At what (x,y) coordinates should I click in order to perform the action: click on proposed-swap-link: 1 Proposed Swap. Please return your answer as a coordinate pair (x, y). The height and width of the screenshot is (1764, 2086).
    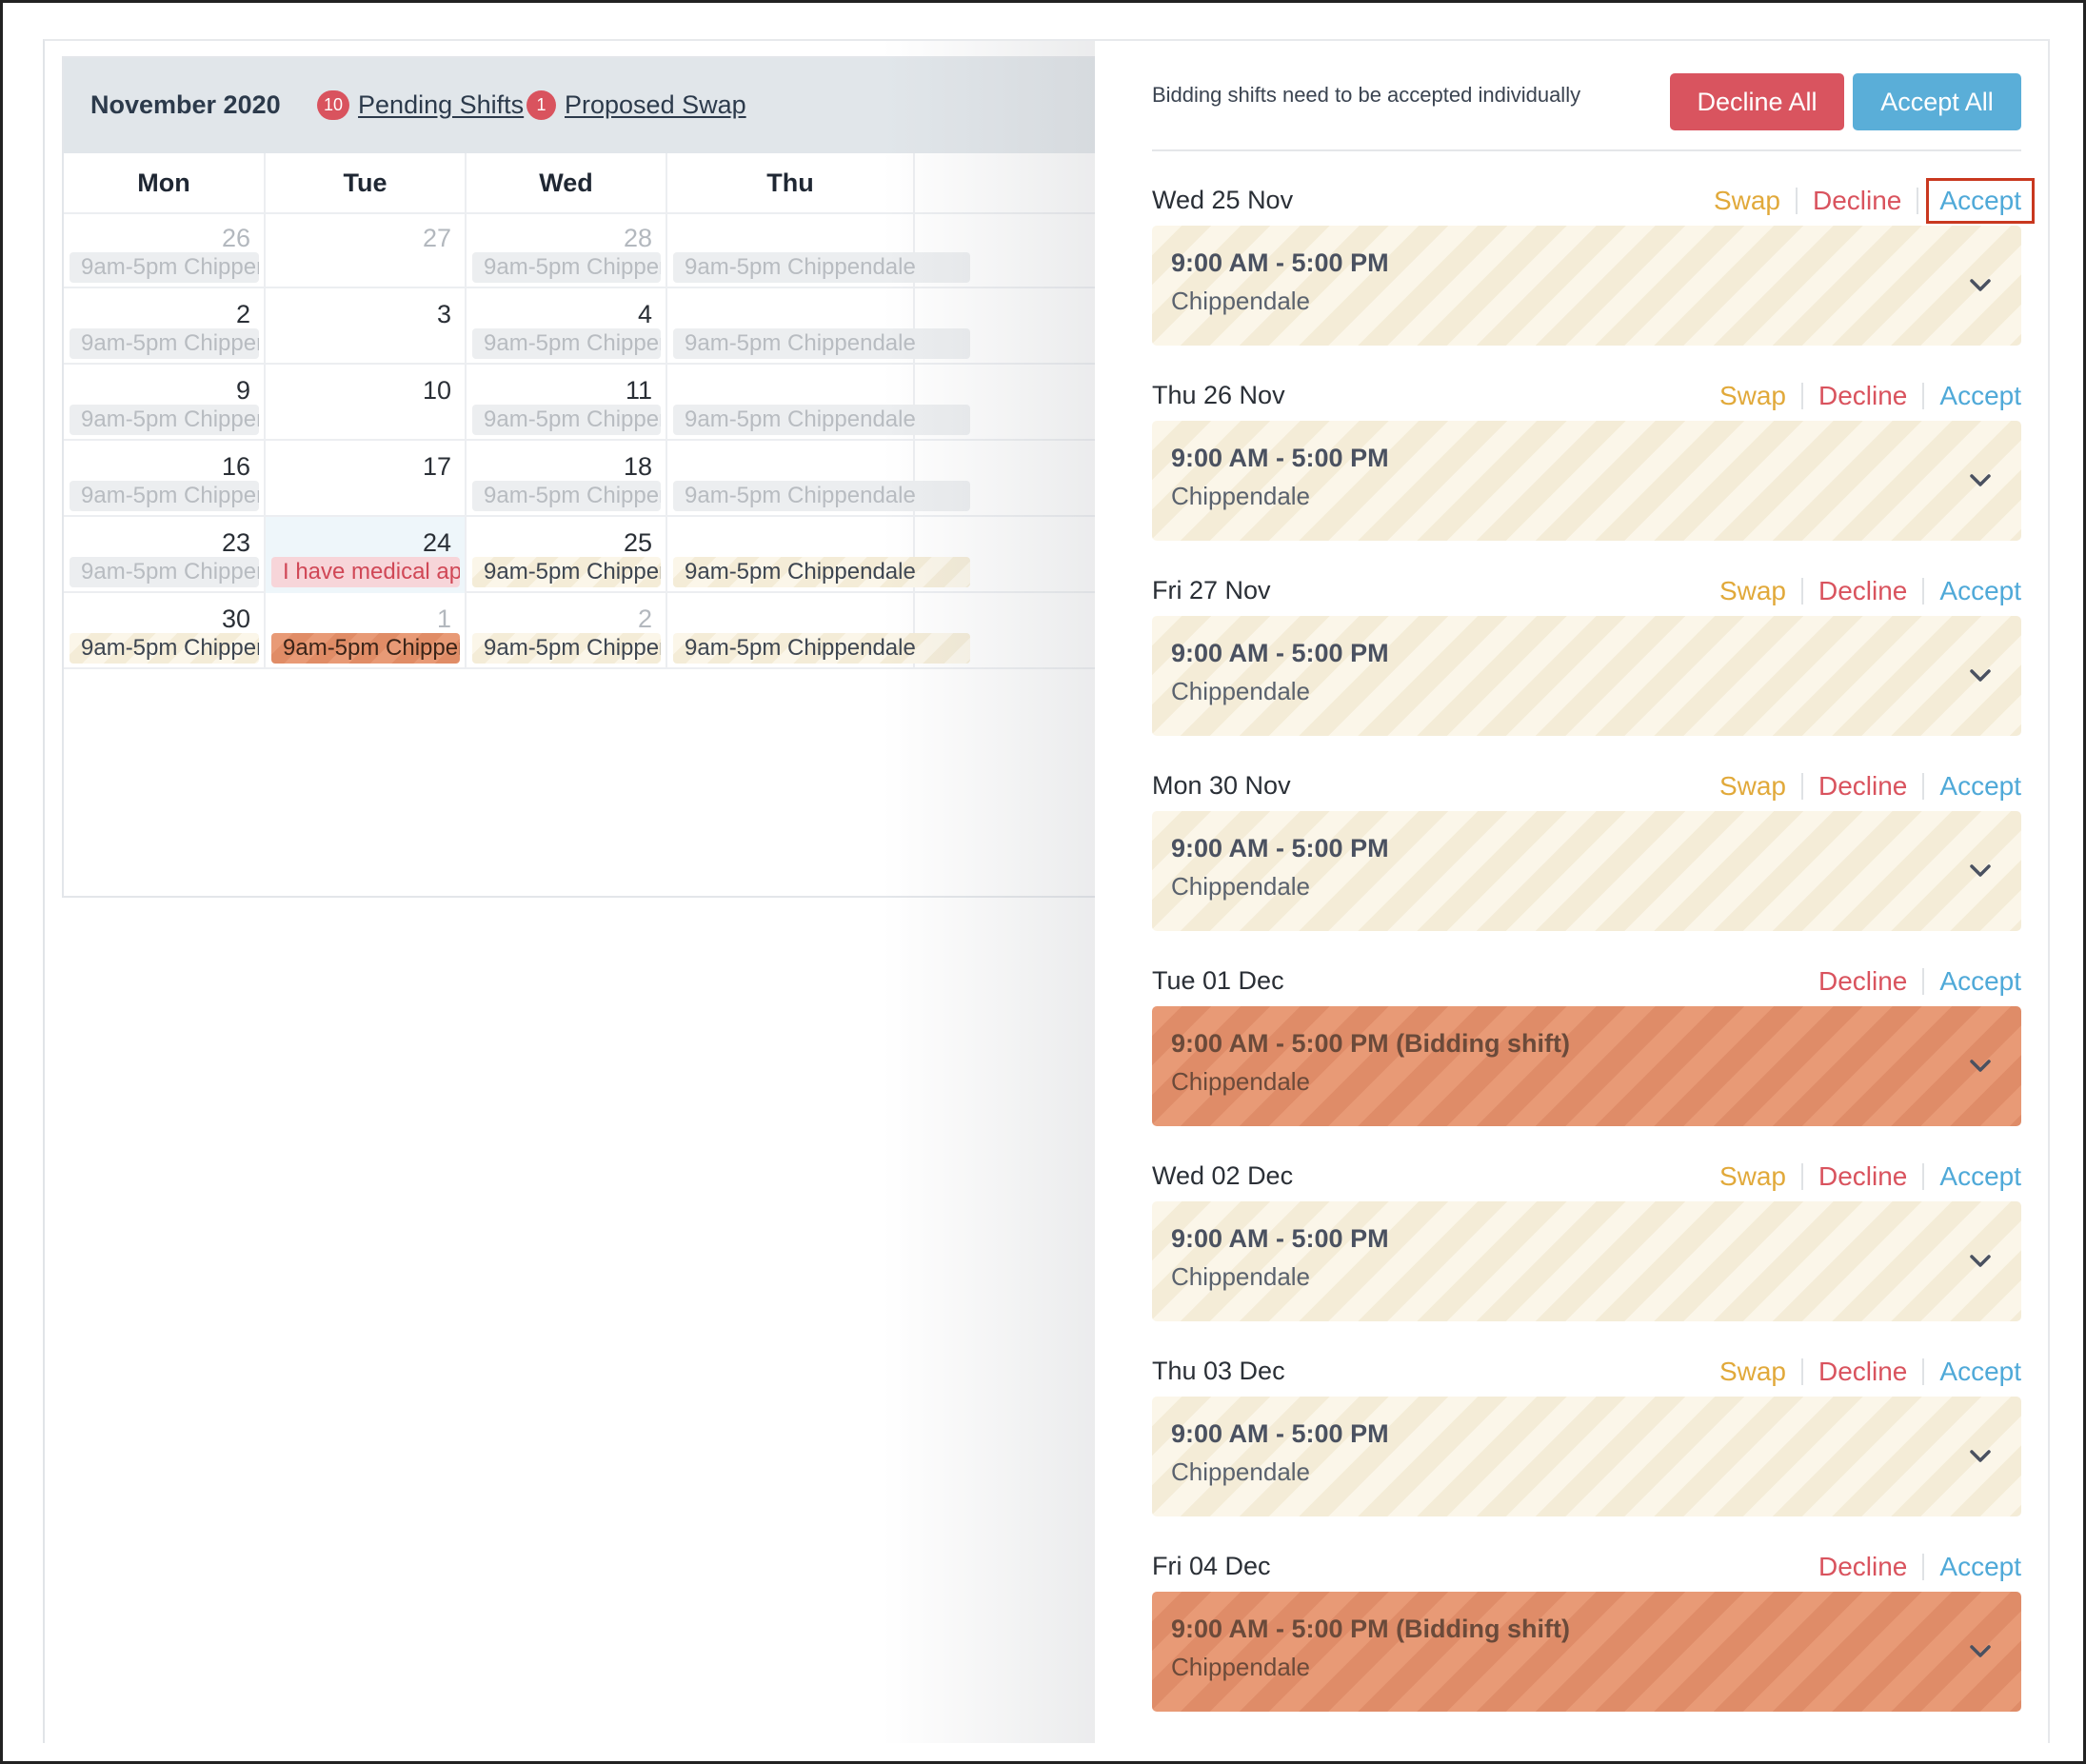
    Looking at the image, I should click on (636, 105).